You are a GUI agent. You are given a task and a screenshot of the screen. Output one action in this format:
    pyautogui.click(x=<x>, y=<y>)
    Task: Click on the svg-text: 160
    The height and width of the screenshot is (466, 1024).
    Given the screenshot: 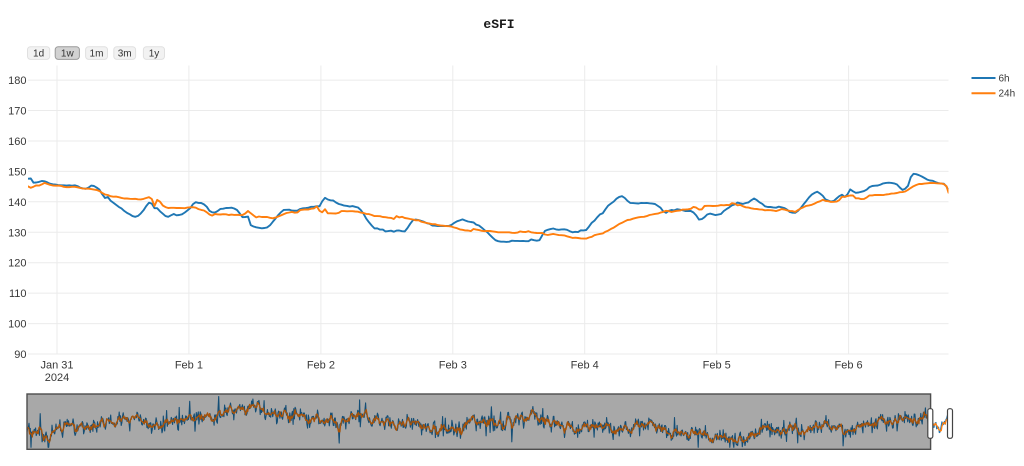 What is the action you would take?
    pyautogui.click(x=17, y=142)
    